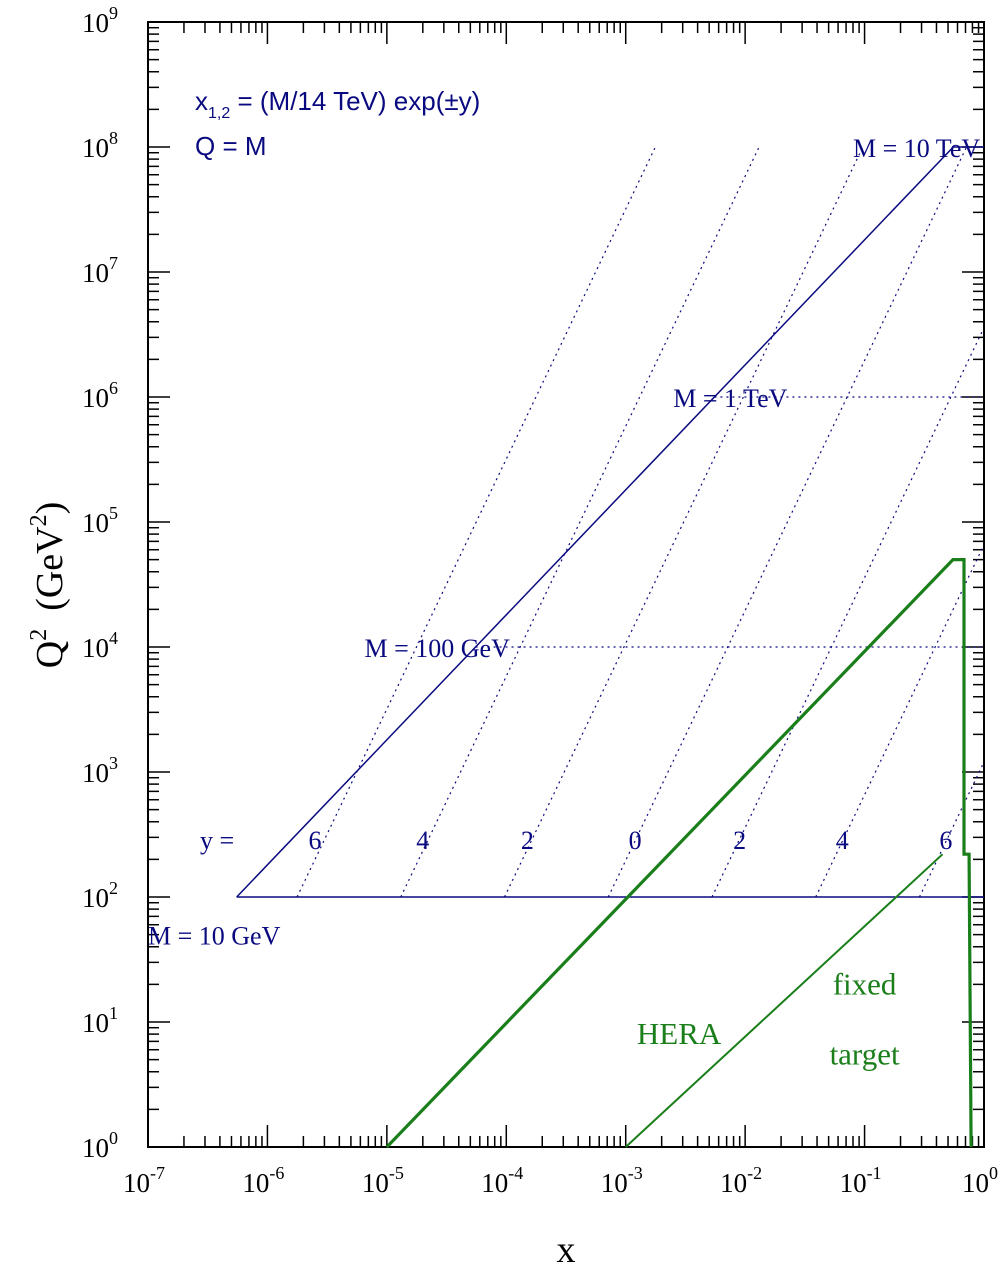 This screenshot has height=1275, width=1000. I want to click on x-tick-exp: -4, so click(515, 1173).